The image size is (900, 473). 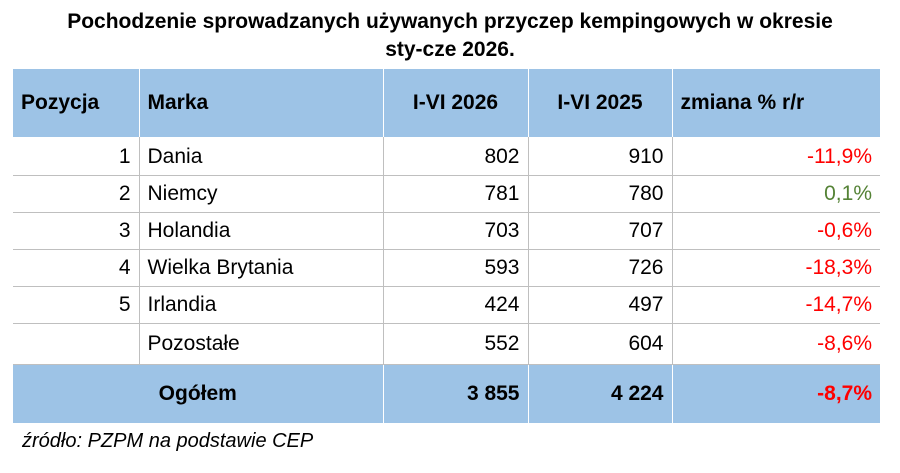 I want to click on header-brand: Marka, so click(x=261, y=103).